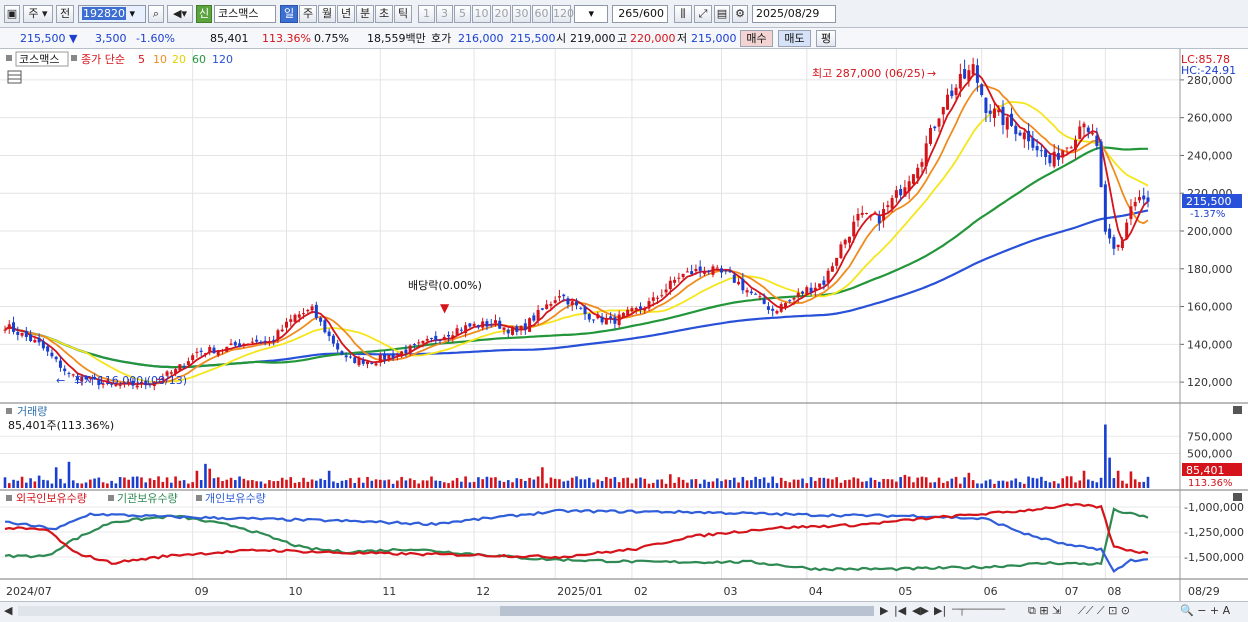 This screenshot has width=1248, height=622. Describe the element at coordinates (289, 14) in the screenshot. I see `tab-day: 일` at that location.